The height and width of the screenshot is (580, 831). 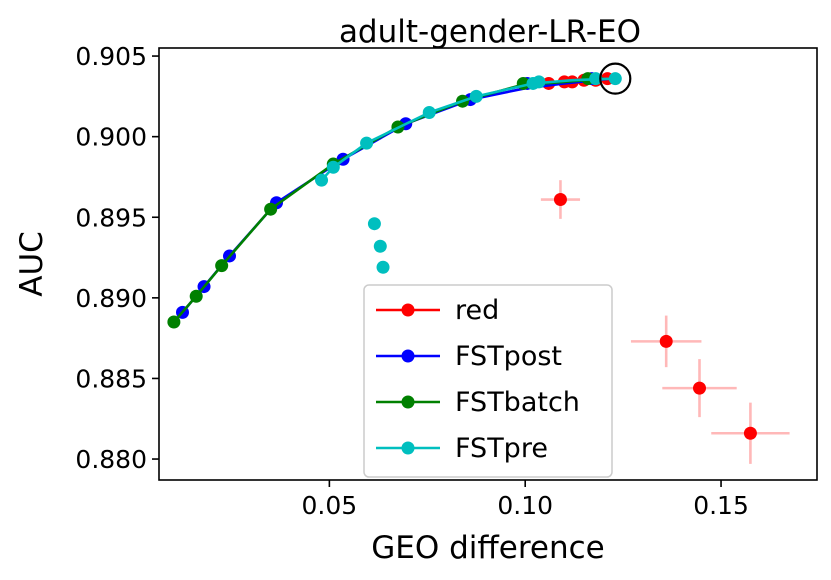 What do you see at coordinates (508, 356) in the screenshot?
I see `legend-label: FSTpost` at bounding box center [508, 356].